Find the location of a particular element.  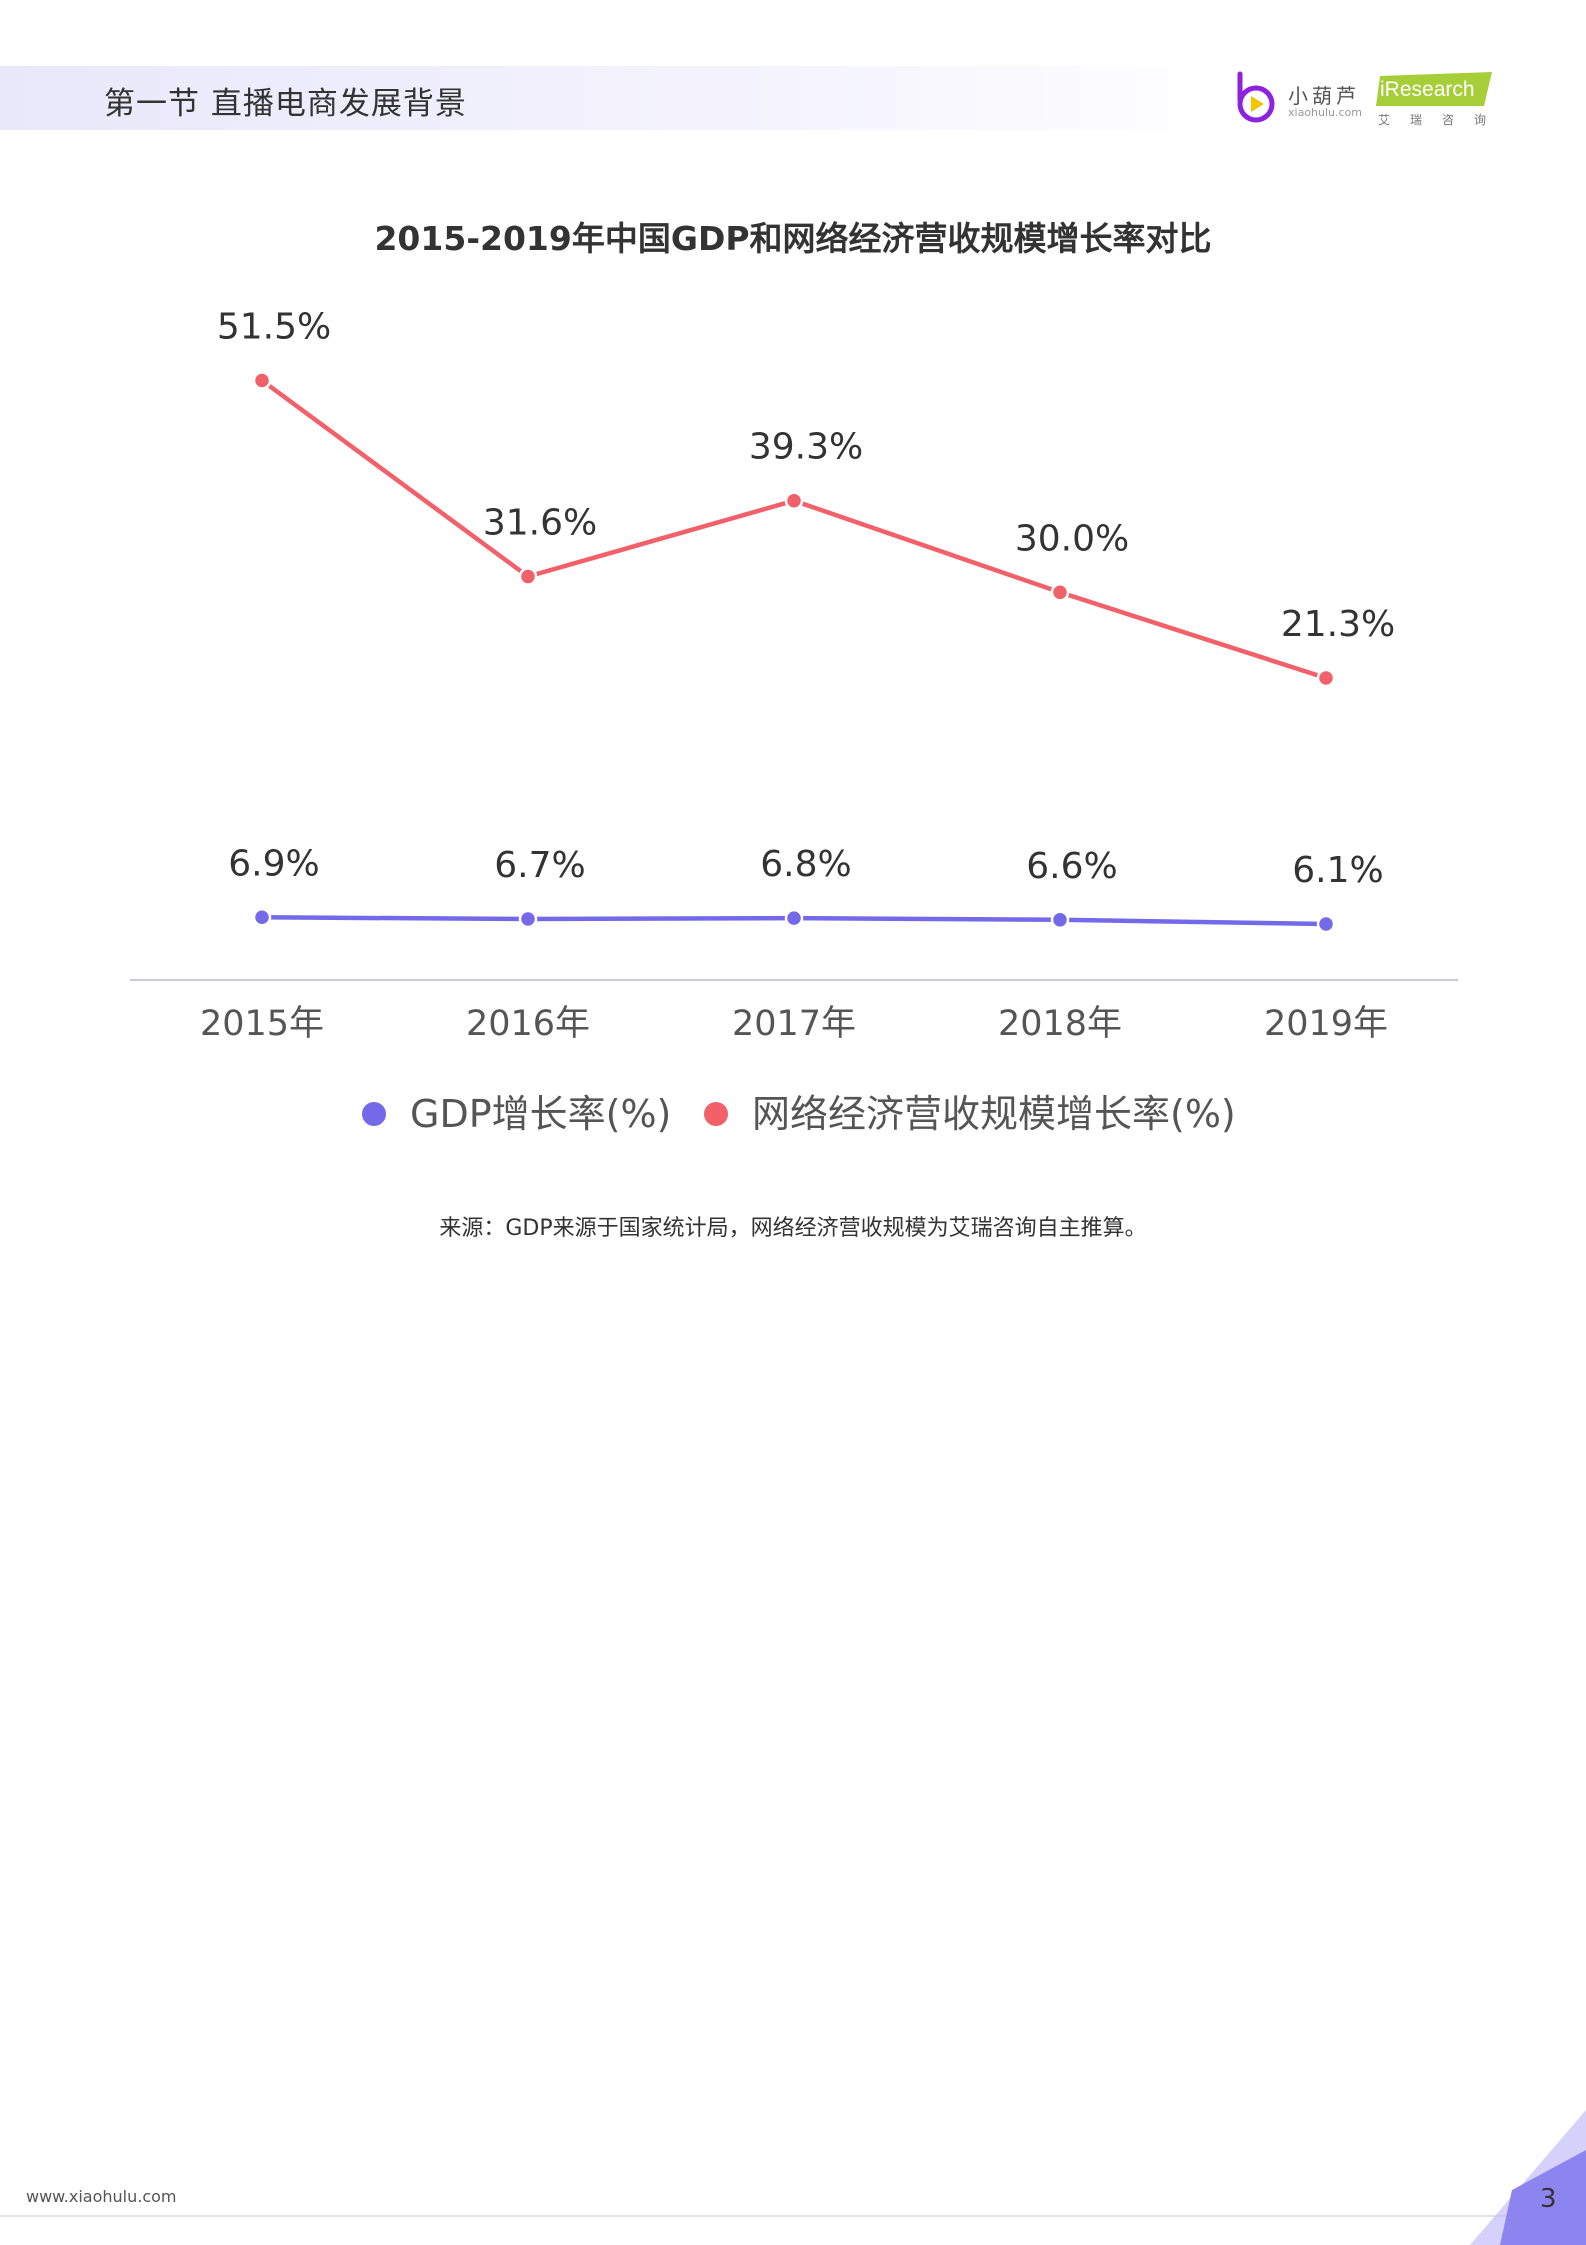

xiaohulu-logo: 小葫芦 xiaohulu.com is located at coordinates (1299, 100).